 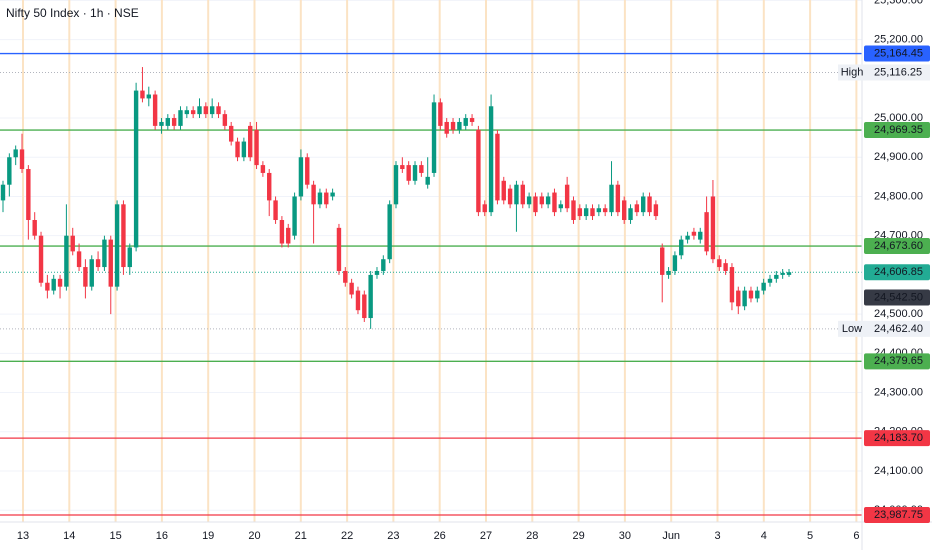 What do you see at coordinates (440, 536) in the screenshot?
I see `x-tick-label: 26` at bounding box center [440, 536].